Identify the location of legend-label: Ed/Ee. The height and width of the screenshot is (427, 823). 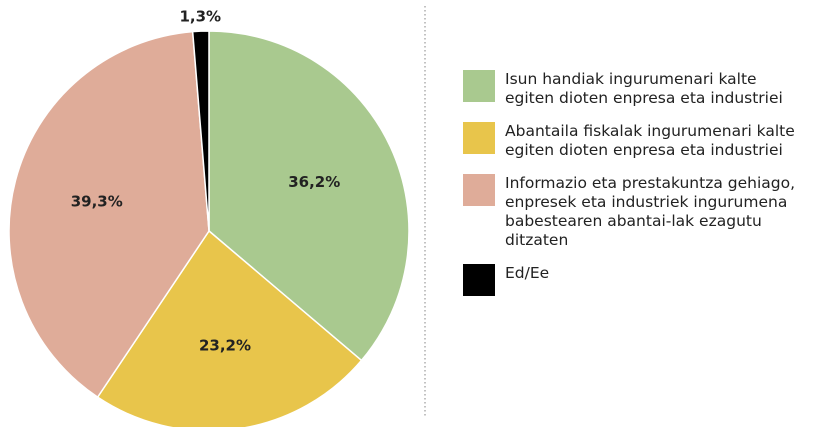
(527, 273).